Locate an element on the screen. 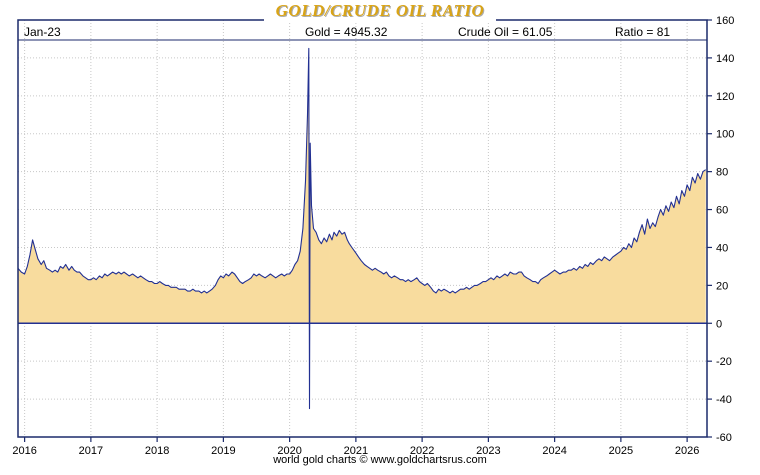 Image resolution: width=760 pixels, height=475 pixels. x-axis-tick-label: 2017 is located at coordinates (91, 451).